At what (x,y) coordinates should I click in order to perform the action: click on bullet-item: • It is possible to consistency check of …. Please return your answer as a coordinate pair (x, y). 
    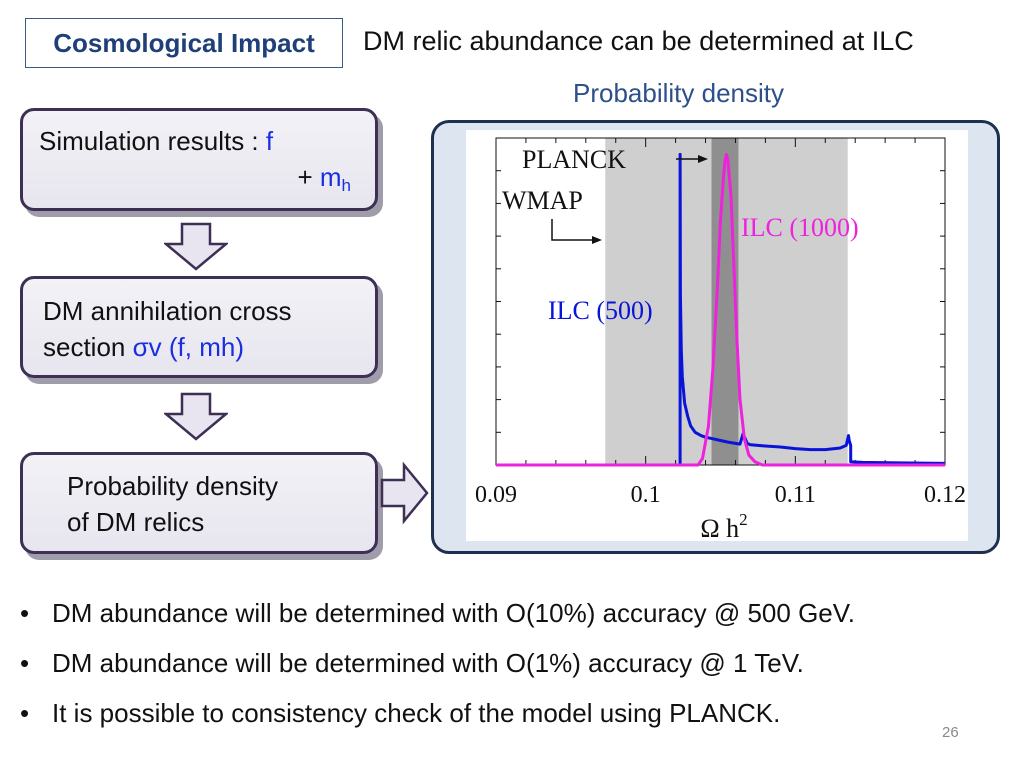
    Looking at the image, I should click on (436, 723).